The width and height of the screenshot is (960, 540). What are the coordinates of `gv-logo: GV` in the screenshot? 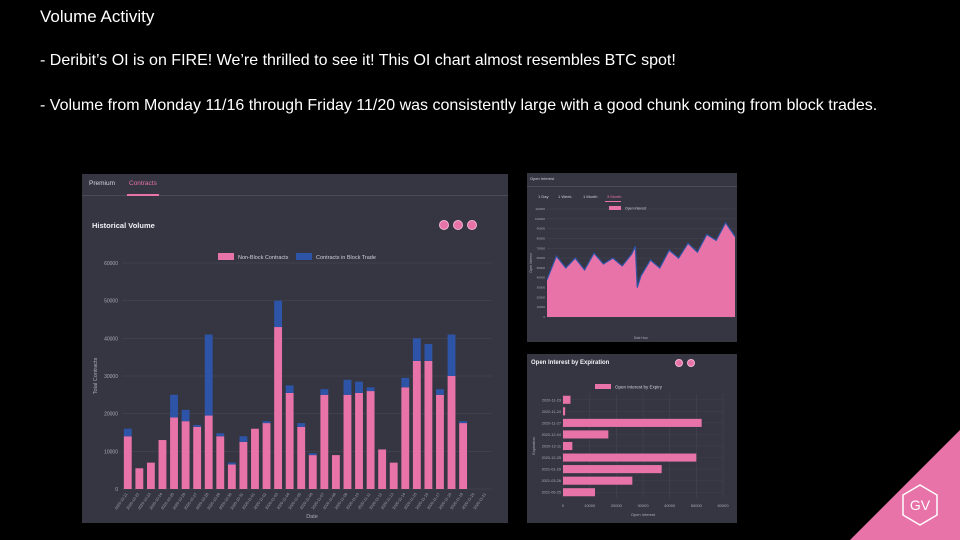 It's located at (905, 485).